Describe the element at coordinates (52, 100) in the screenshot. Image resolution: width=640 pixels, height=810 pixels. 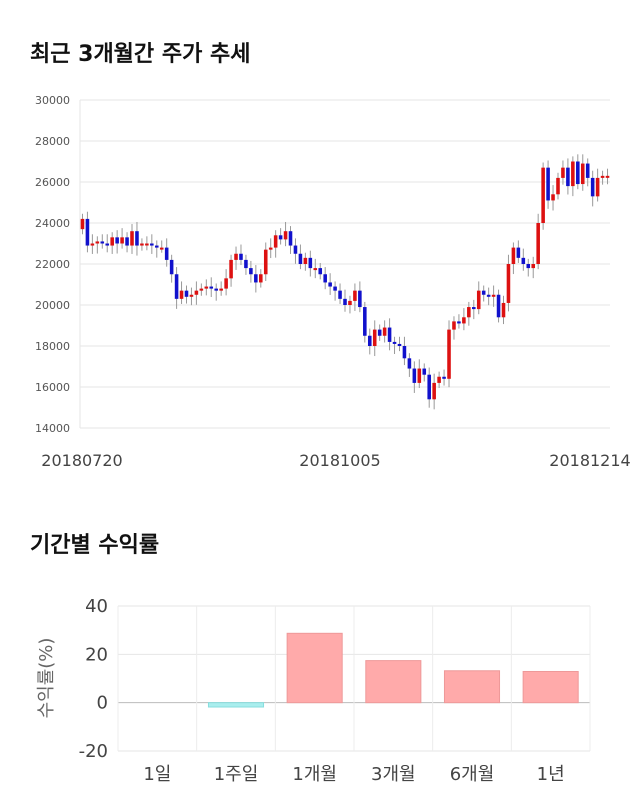
I see `price-y-tick-label: 30000` at that location.